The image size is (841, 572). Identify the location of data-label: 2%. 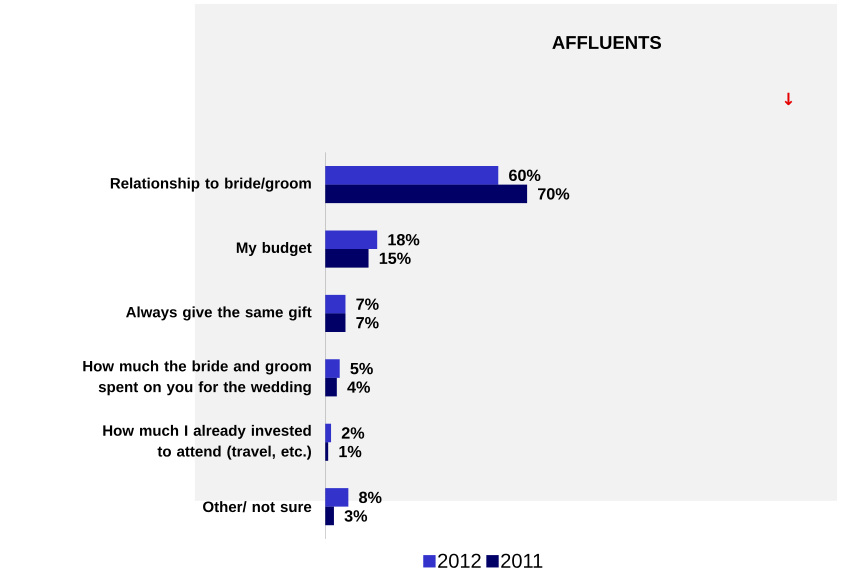
(353, 433).